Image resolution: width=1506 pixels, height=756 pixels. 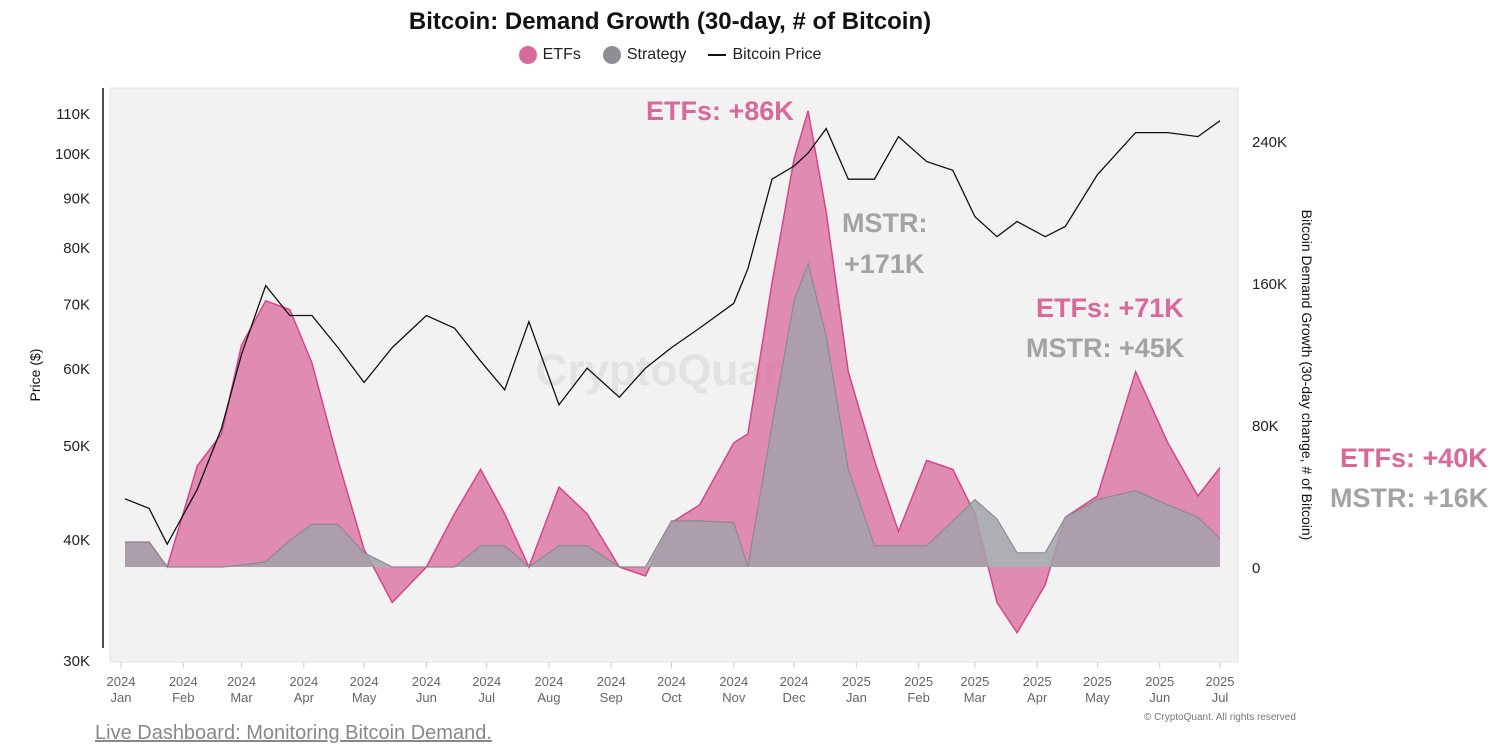 What do you see at coordinates (794, 697) in the screenshot?
I see `x-tick-month: Dec` at bounding box center [794, 697].